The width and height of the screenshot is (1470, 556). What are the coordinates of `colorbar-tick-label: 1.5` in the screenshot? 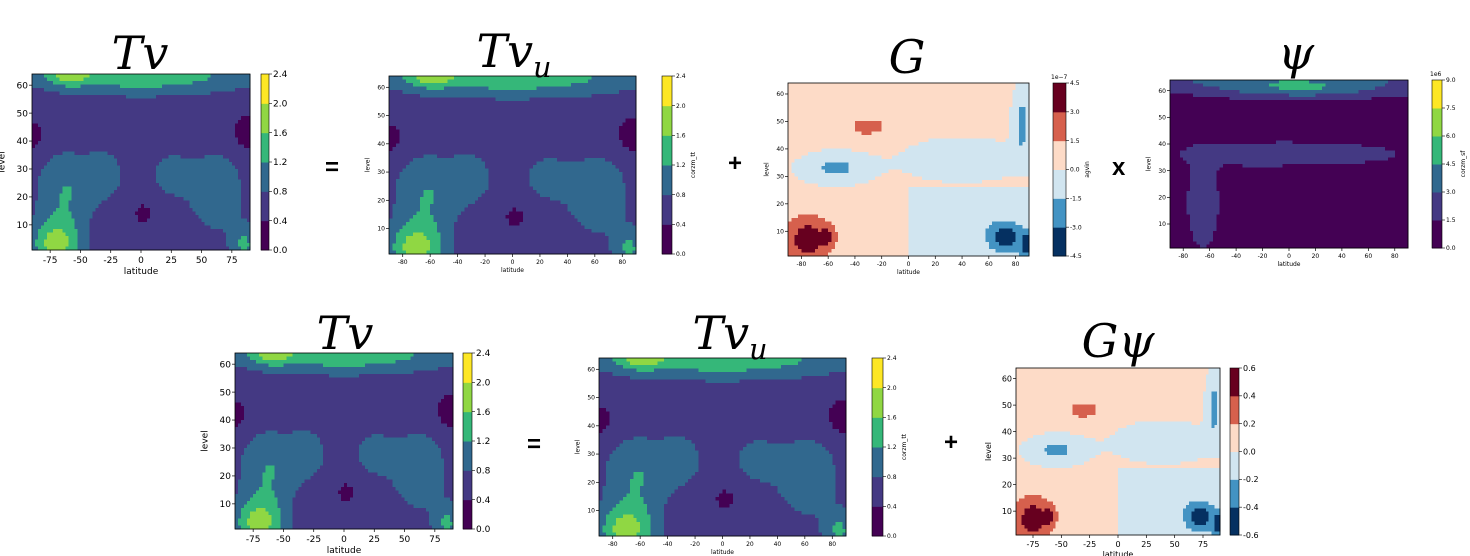 It's located at (1075, 141).